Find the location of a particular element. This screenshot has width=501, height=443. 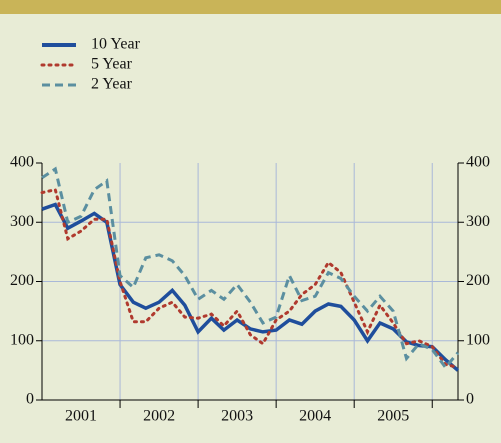

y2-tick-label: 400 is located at coordinates (478, 162).